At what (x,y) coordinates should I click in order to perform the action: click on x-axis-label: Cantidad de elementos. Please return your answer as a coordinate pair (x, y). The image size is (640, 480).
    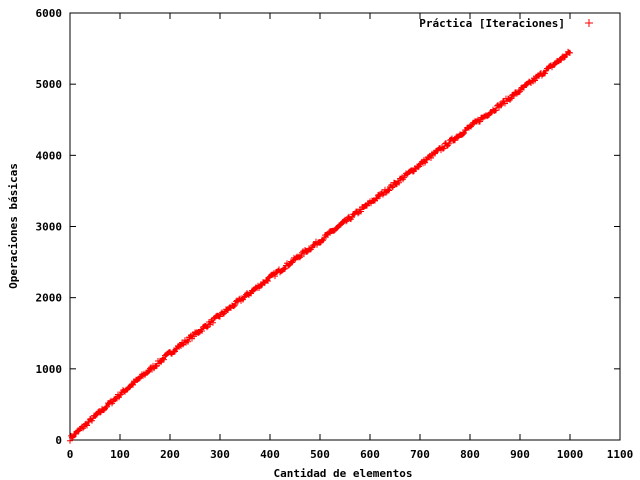
    Looking at the image, I should click on (342, 473).